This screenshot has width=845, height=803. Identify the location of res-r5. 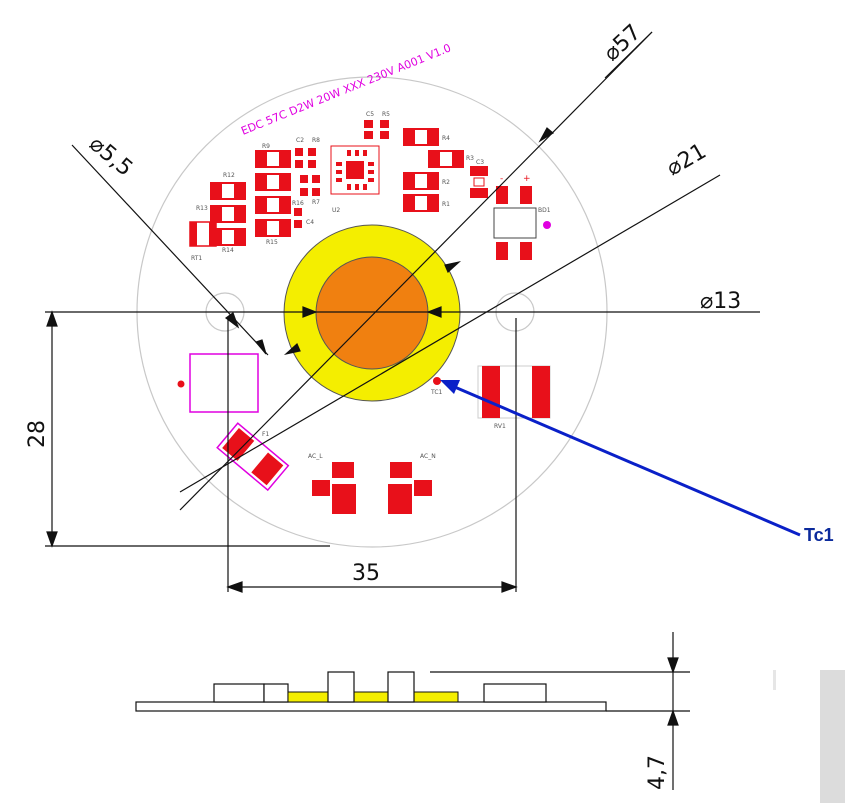
(384, 124).